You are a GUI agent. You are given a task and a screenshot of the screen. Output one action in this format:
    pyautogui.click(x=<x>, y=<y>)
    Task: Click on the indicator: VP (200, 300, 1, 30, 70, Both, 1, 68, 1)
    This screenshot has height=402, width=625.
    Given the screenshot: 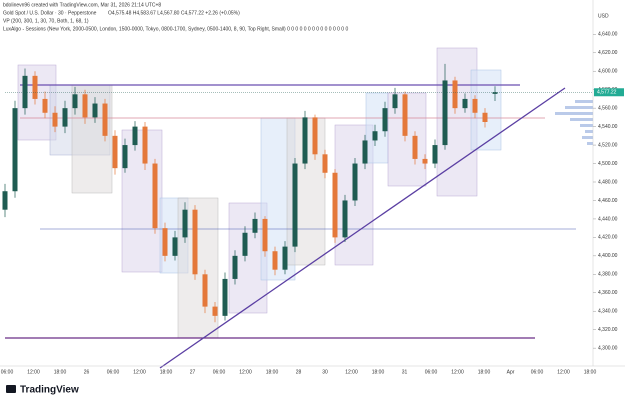 What is the action you would take?
    pyautogui.click(x=46, y=21)
    